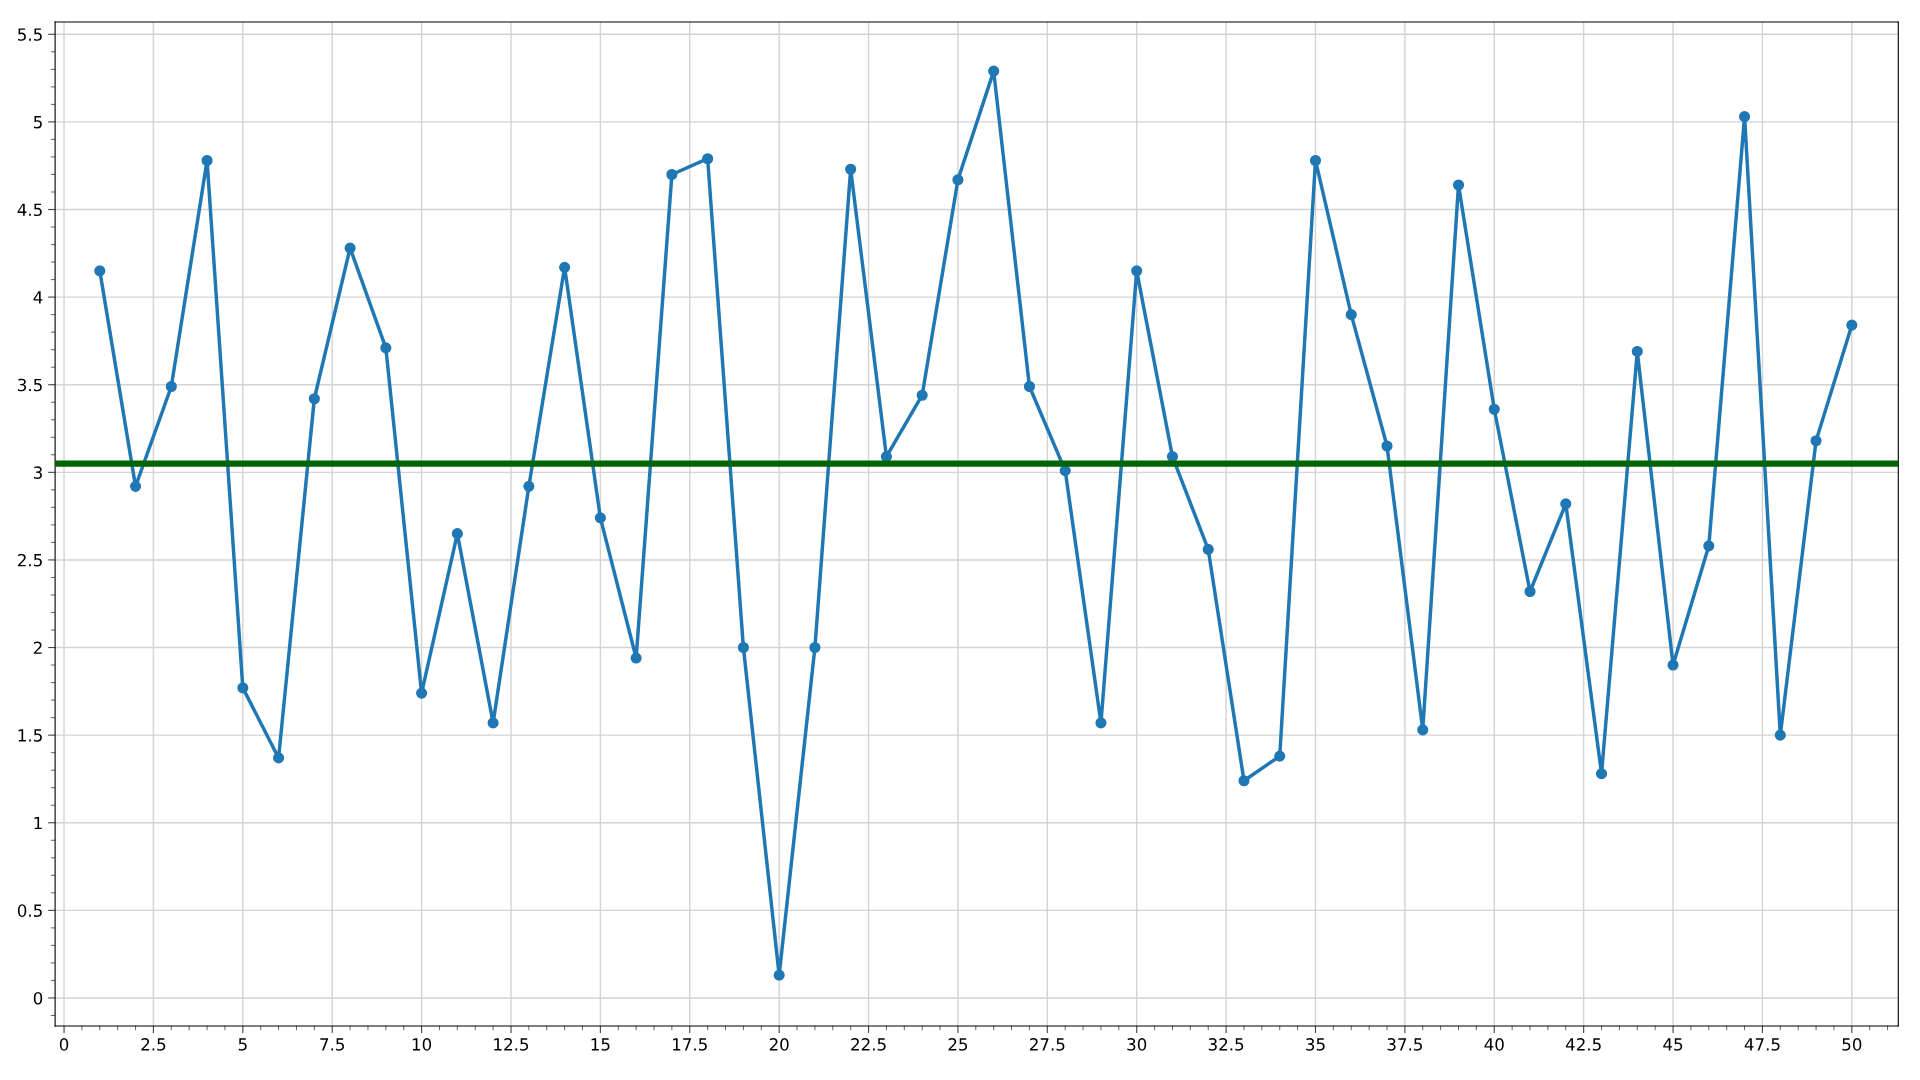 The height and width of the screenshot is (1080, 1920). Describe the element at coordinates (37, 122) in the screenshot. I see `y-tick-label: 5` at that location.